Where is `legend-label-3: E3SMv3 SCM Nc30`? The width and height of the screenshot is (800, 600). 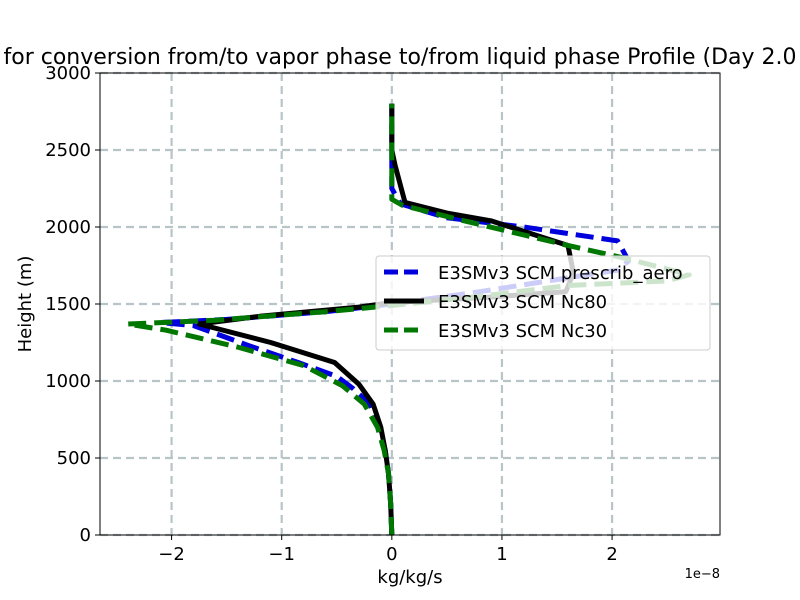
legend-label-3: E3SMv3 SCM Nc30 is located at coordinates (522, 331).